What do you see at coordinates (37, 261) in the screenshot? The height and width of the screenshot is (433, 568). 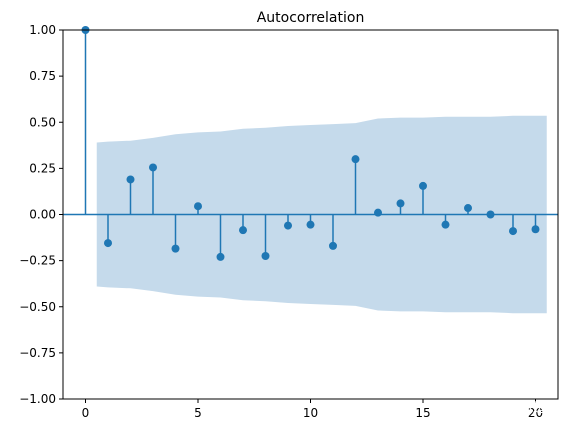 I see `y-tick-label: −0.25` at bounding box center [37, 261].